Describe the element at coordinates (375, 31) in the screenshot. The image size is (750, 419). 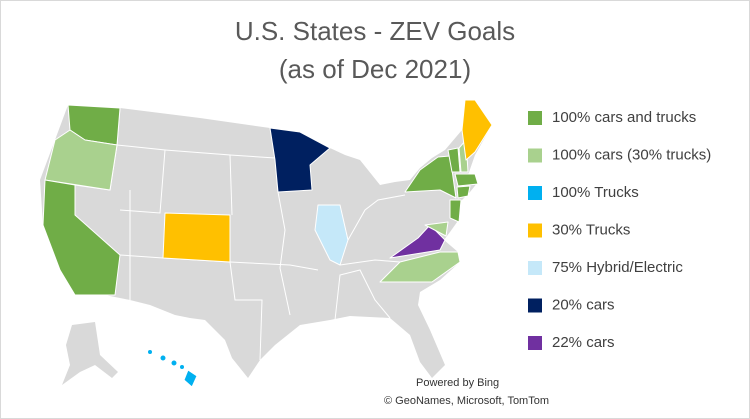
I see `title-line: U.S. States - ZEV Goals` at that location.